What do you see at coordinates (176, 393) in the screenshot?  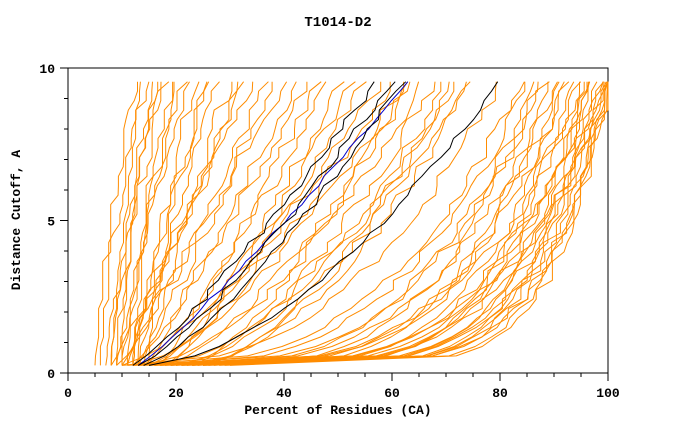 I see `x-tick-label: 20` at bounding box center [176, 393].